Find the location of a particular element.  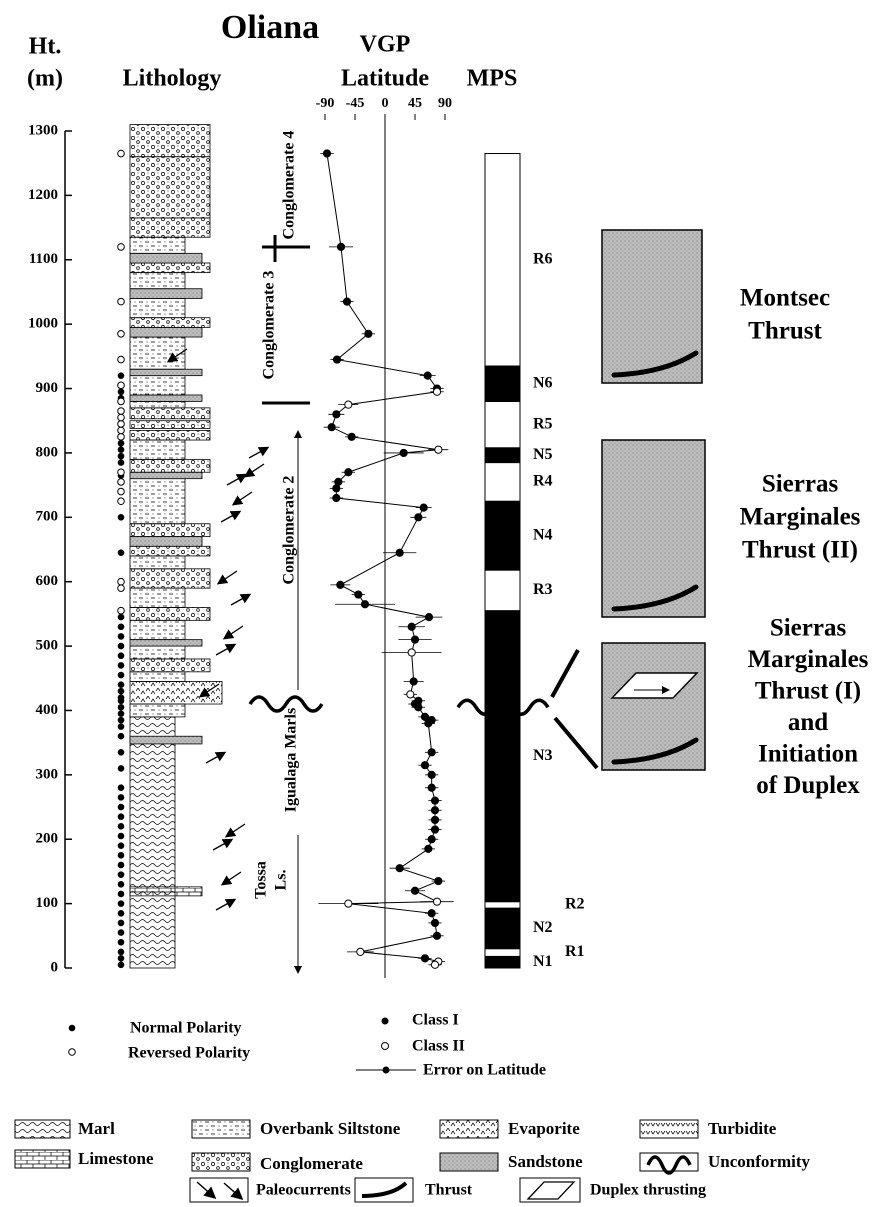

mps-label: R1 is located at coordinates (575, 951).